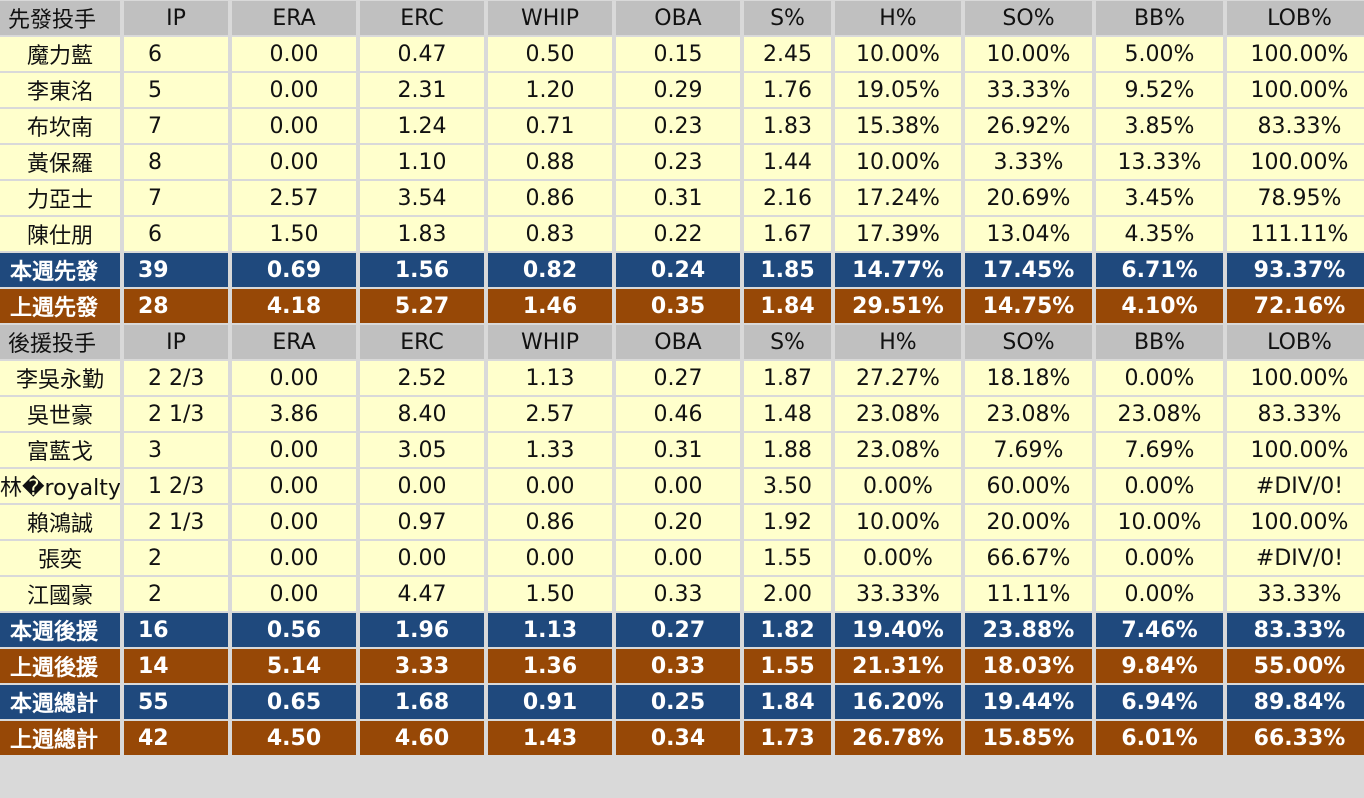 The image size is (1364, 798). I want to click on total-so-pct: 23.88%, so click(1028, 630).